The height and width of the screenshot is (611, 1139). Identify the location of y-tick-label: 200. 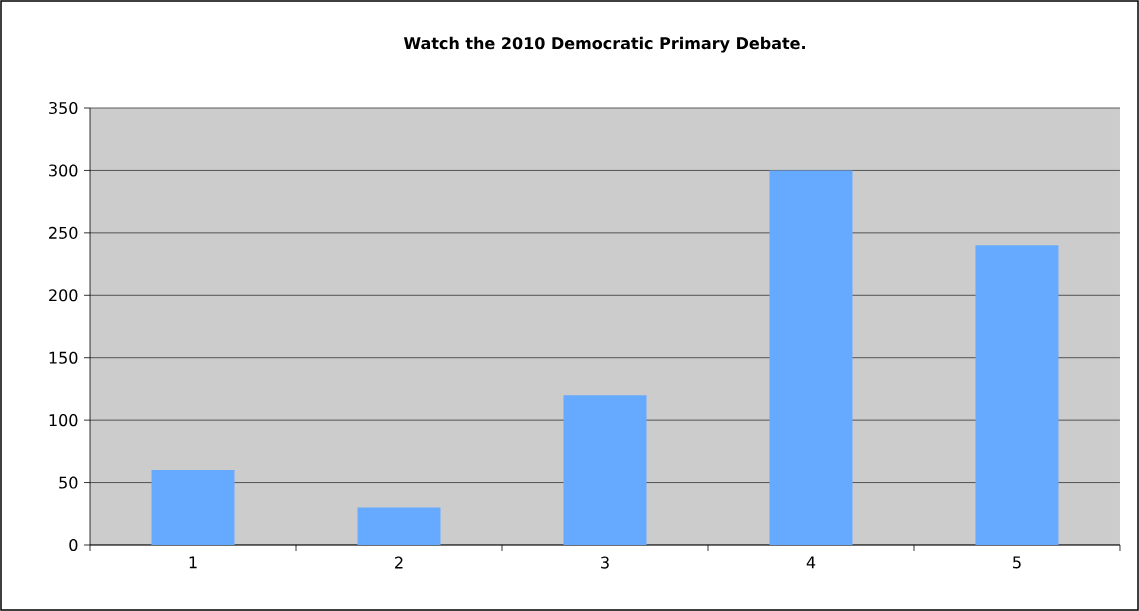
(63, 295).